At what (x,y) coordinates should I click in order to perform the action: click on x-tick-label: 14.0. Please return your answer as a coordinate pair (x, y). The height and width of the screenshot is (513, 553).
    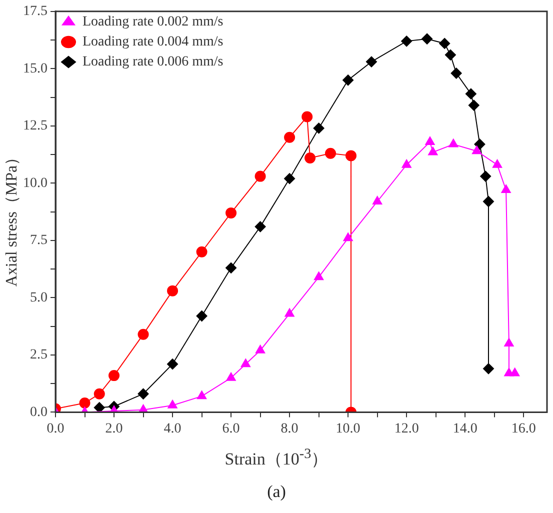
    Looking at the image, I should click on (465, 428).